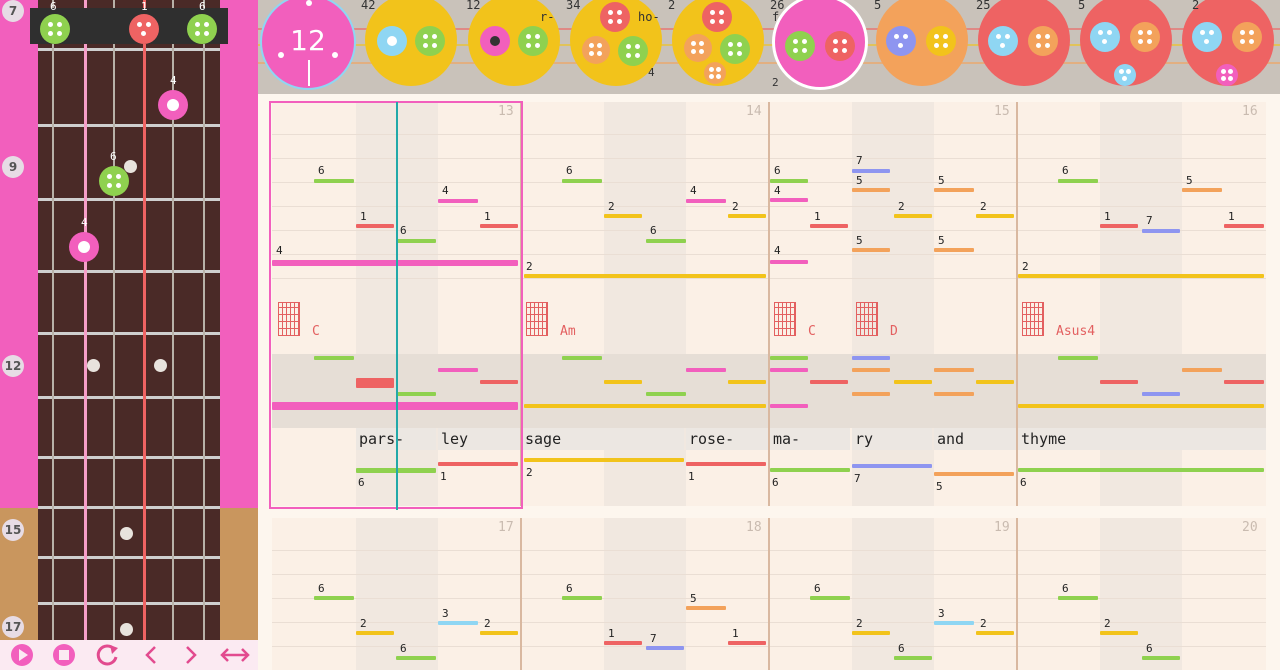 The height and width of the screenshot is (670, 1280). Describe the element at coordinates (235, 655) in the screenshot. I see `resize-horizontal-icon` at that location.